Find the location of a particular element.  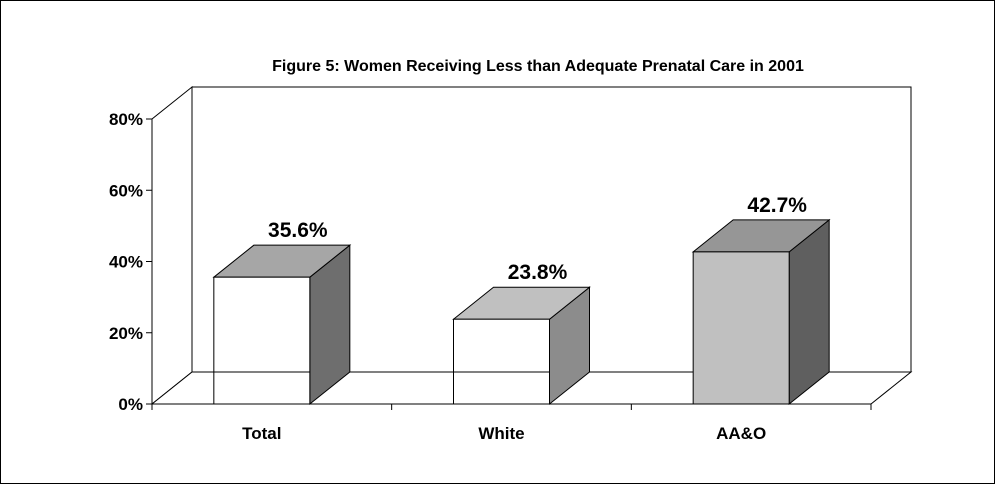

y-tick-label: 0% is located at coordinates (130, 404).